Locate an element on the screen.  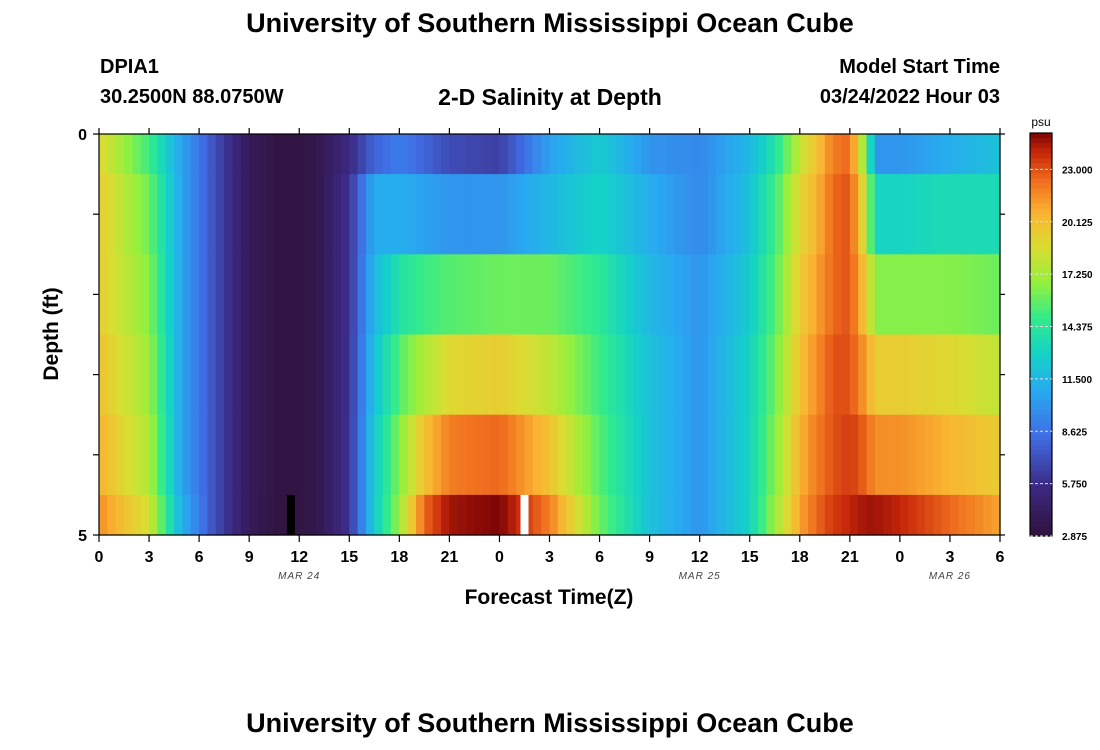
colorbar-tick-label: 5.750 is located at coordinates (1074, 485).